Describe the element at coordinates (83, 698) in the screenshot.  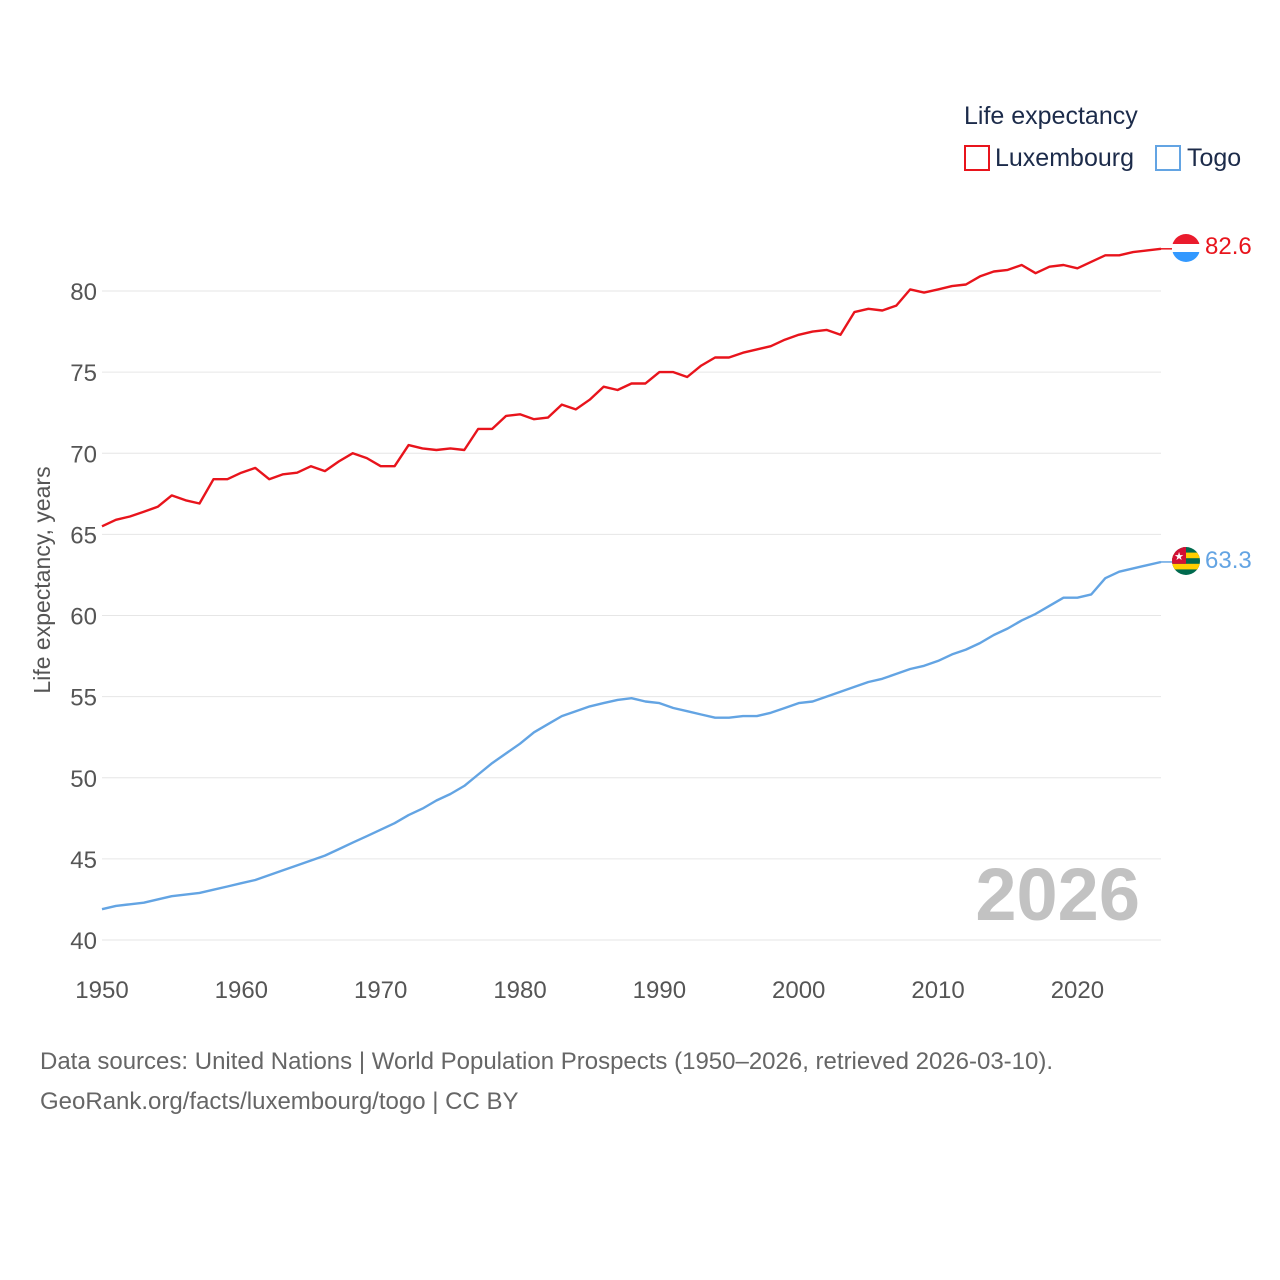
I see `y-tick-label: 55` at that location.